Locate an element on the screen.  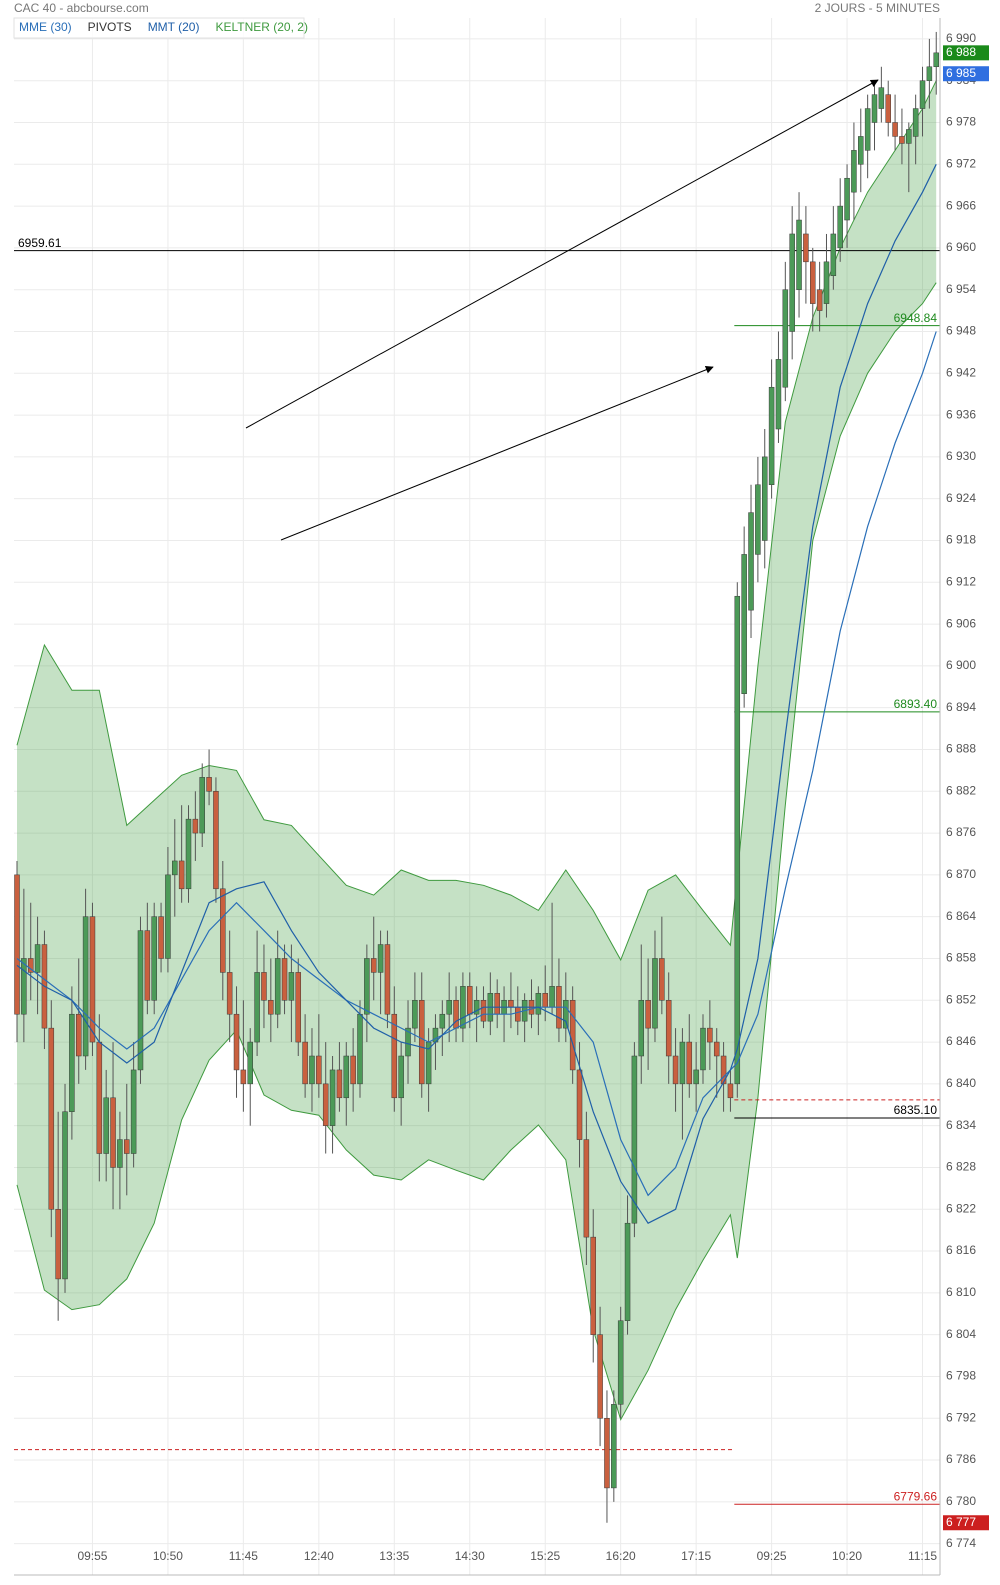
x-tick-label: 14:30 is located at coordinates (470, 1556).